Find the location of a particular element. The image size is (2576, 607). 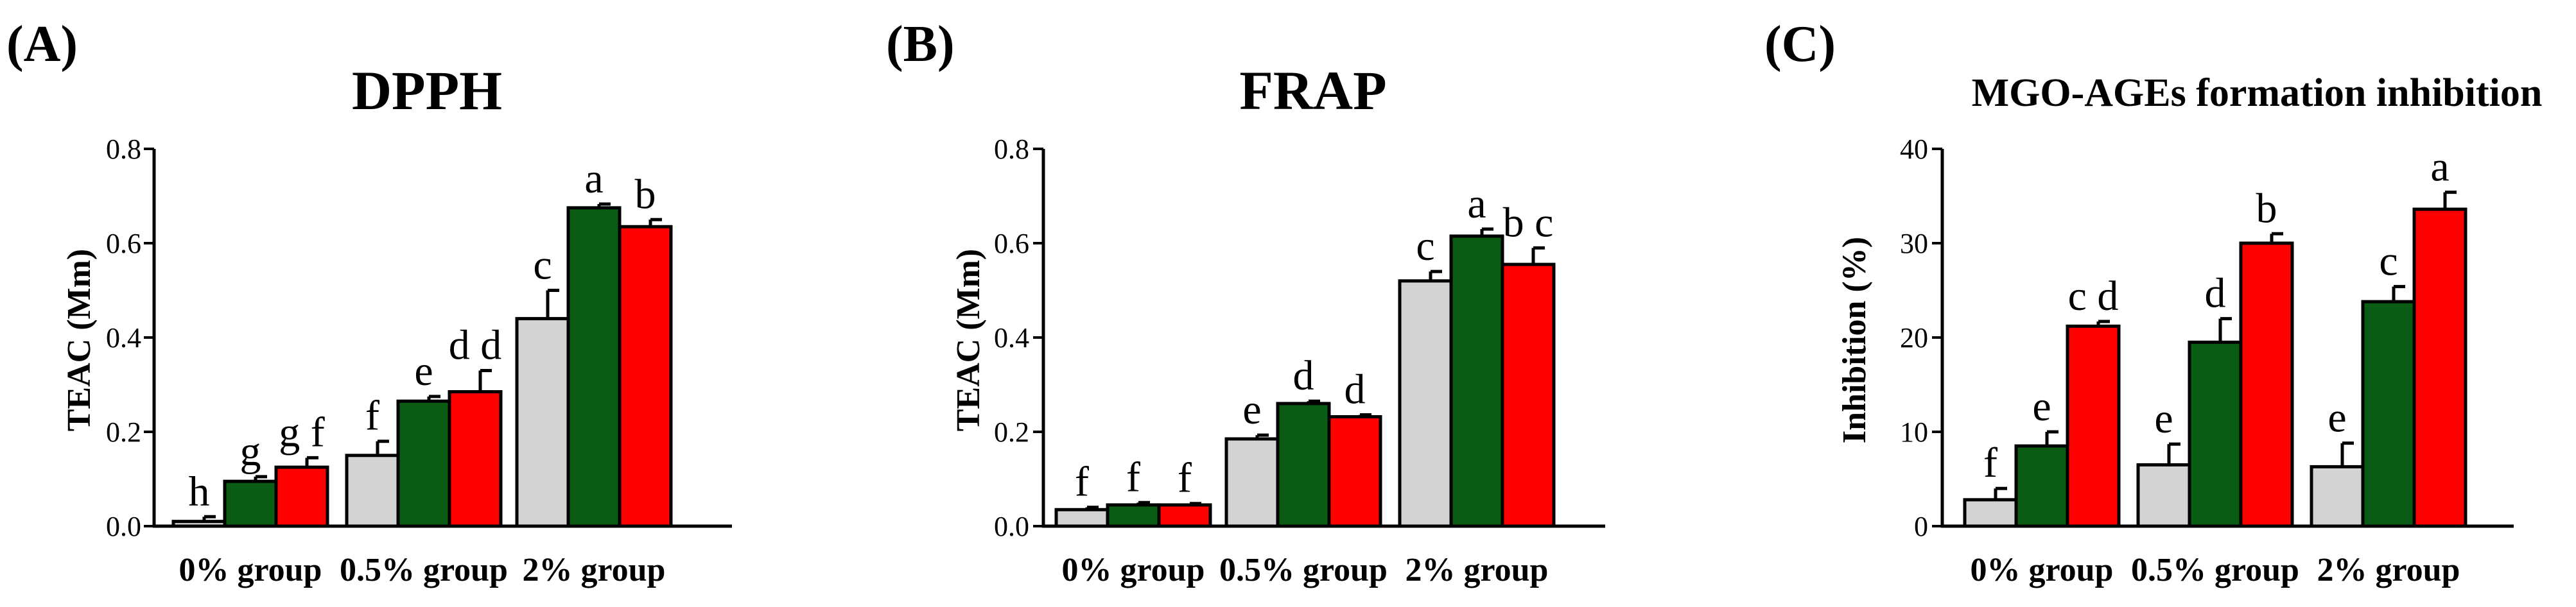

y-tick-label: 30 is located at coordinates (1914, 244).